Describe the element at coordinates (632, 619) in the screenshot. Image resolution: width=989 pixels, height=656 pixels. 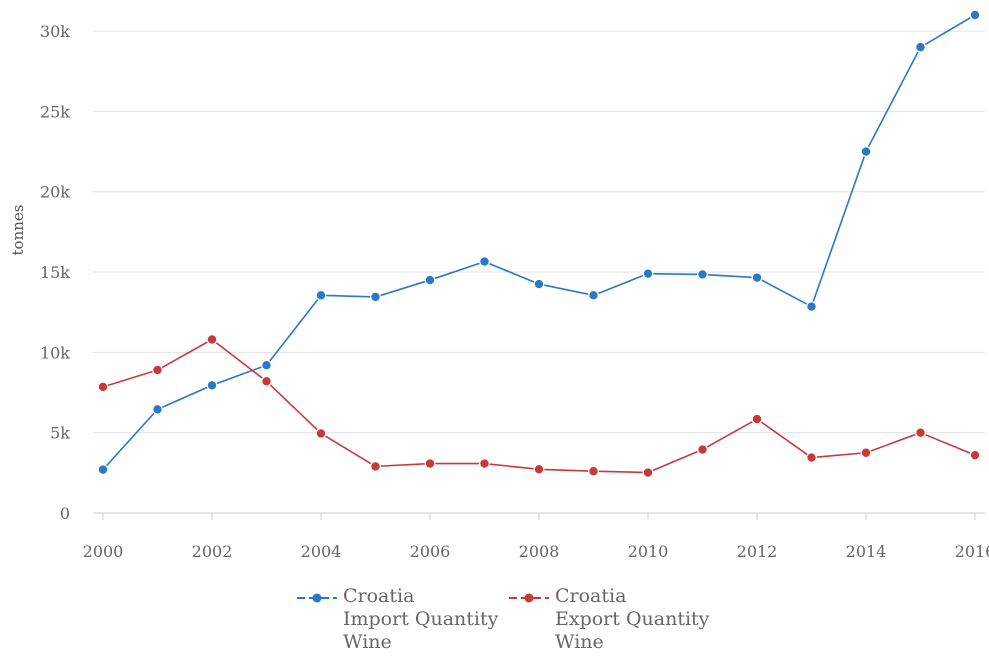
I see `legend-label-export: Croatia Export Quantity Wine` at that location.